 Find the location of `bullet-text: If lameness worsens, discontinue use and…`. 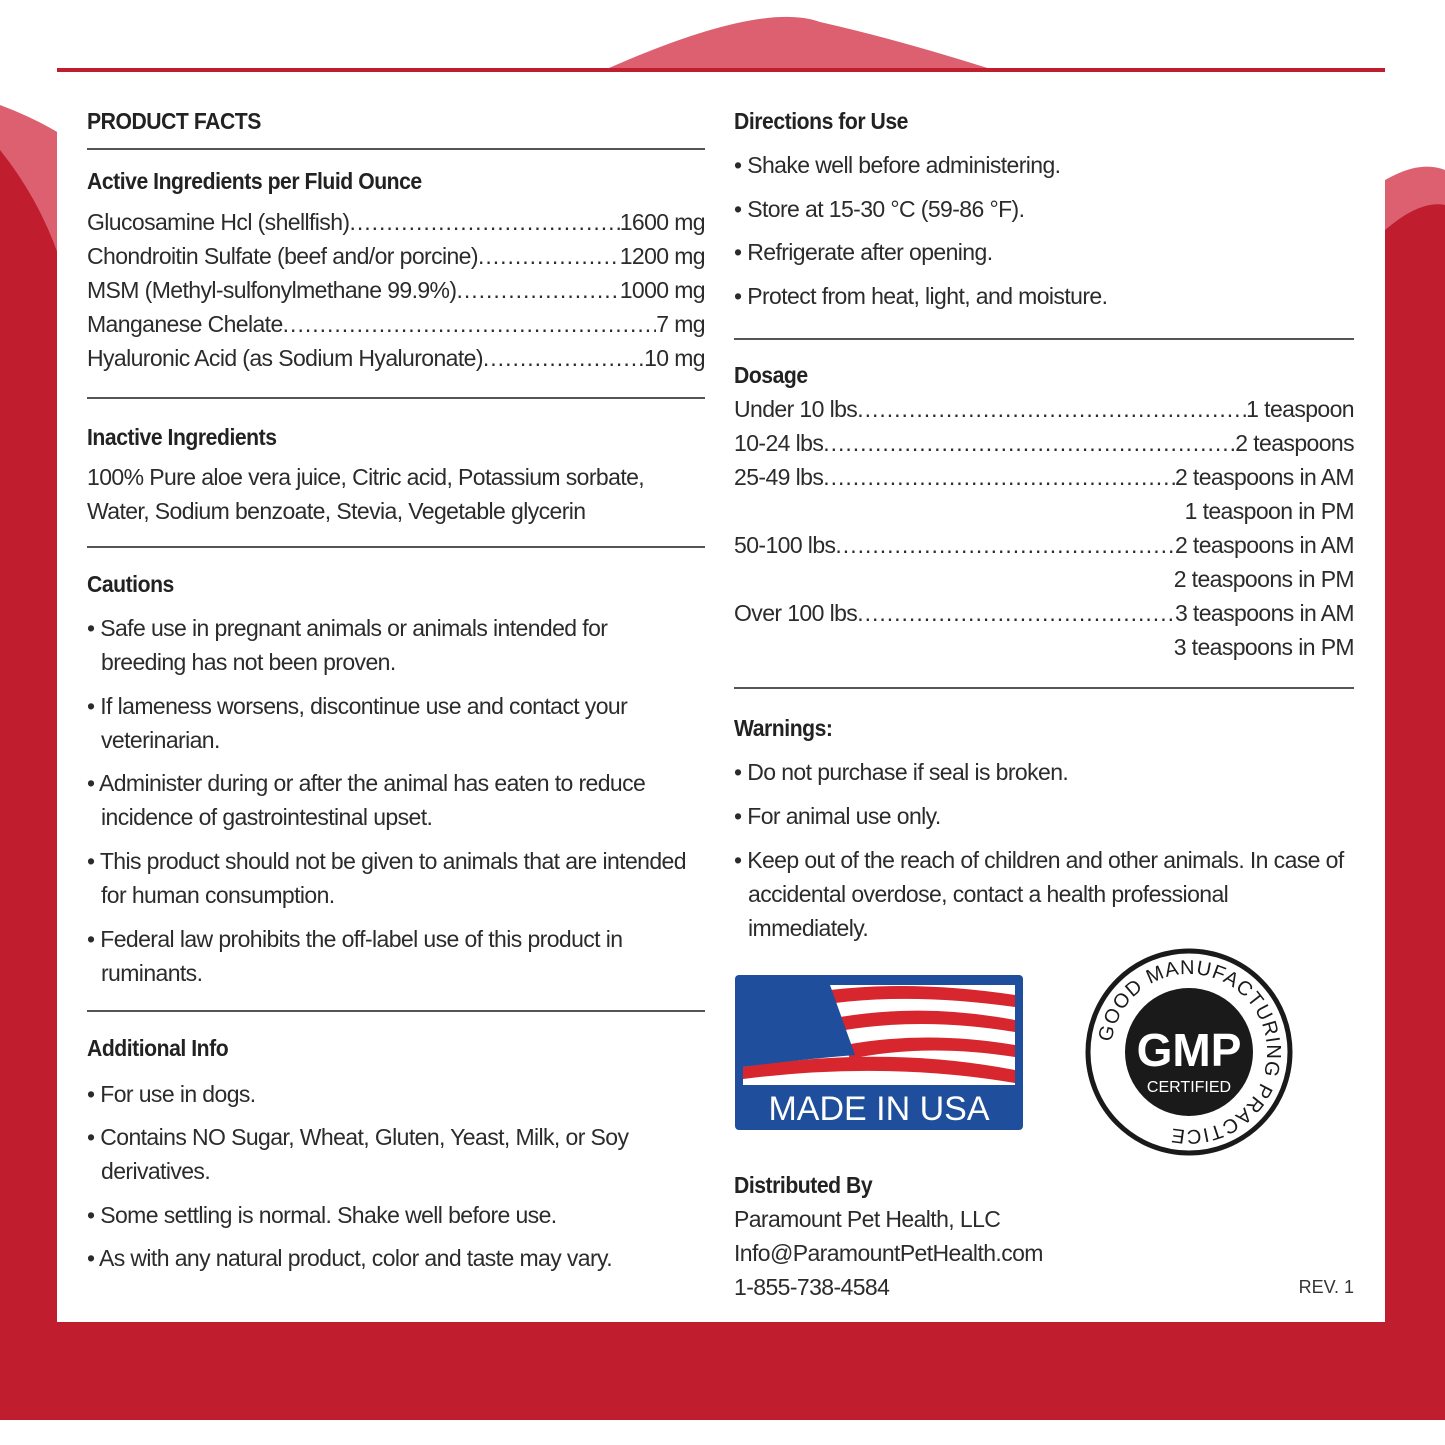

bullet-text: If lameness worsens, discontinue use and… is located at coordinates (364, 706).